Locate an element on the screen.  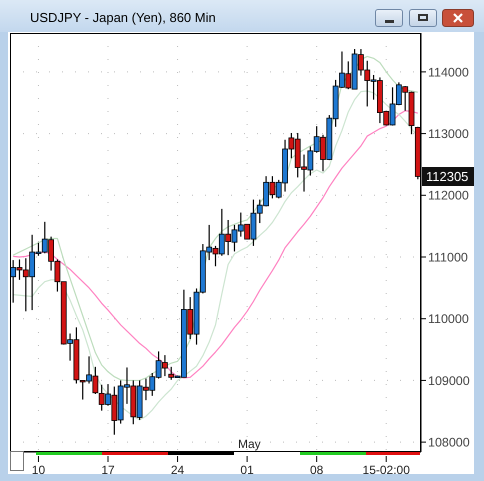
y-tick-label: 113000 is located at coordinates (448, 134).